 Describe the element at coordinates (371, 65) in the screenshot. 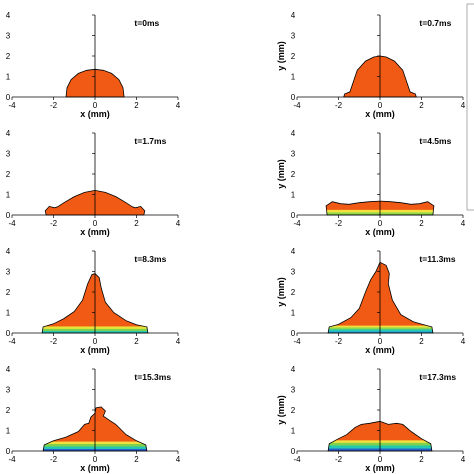

I see `panel-2: -4 -2 0 2 4 0 1 2 3 4 x (mm) y (mm) t=0.7ms` at that location.